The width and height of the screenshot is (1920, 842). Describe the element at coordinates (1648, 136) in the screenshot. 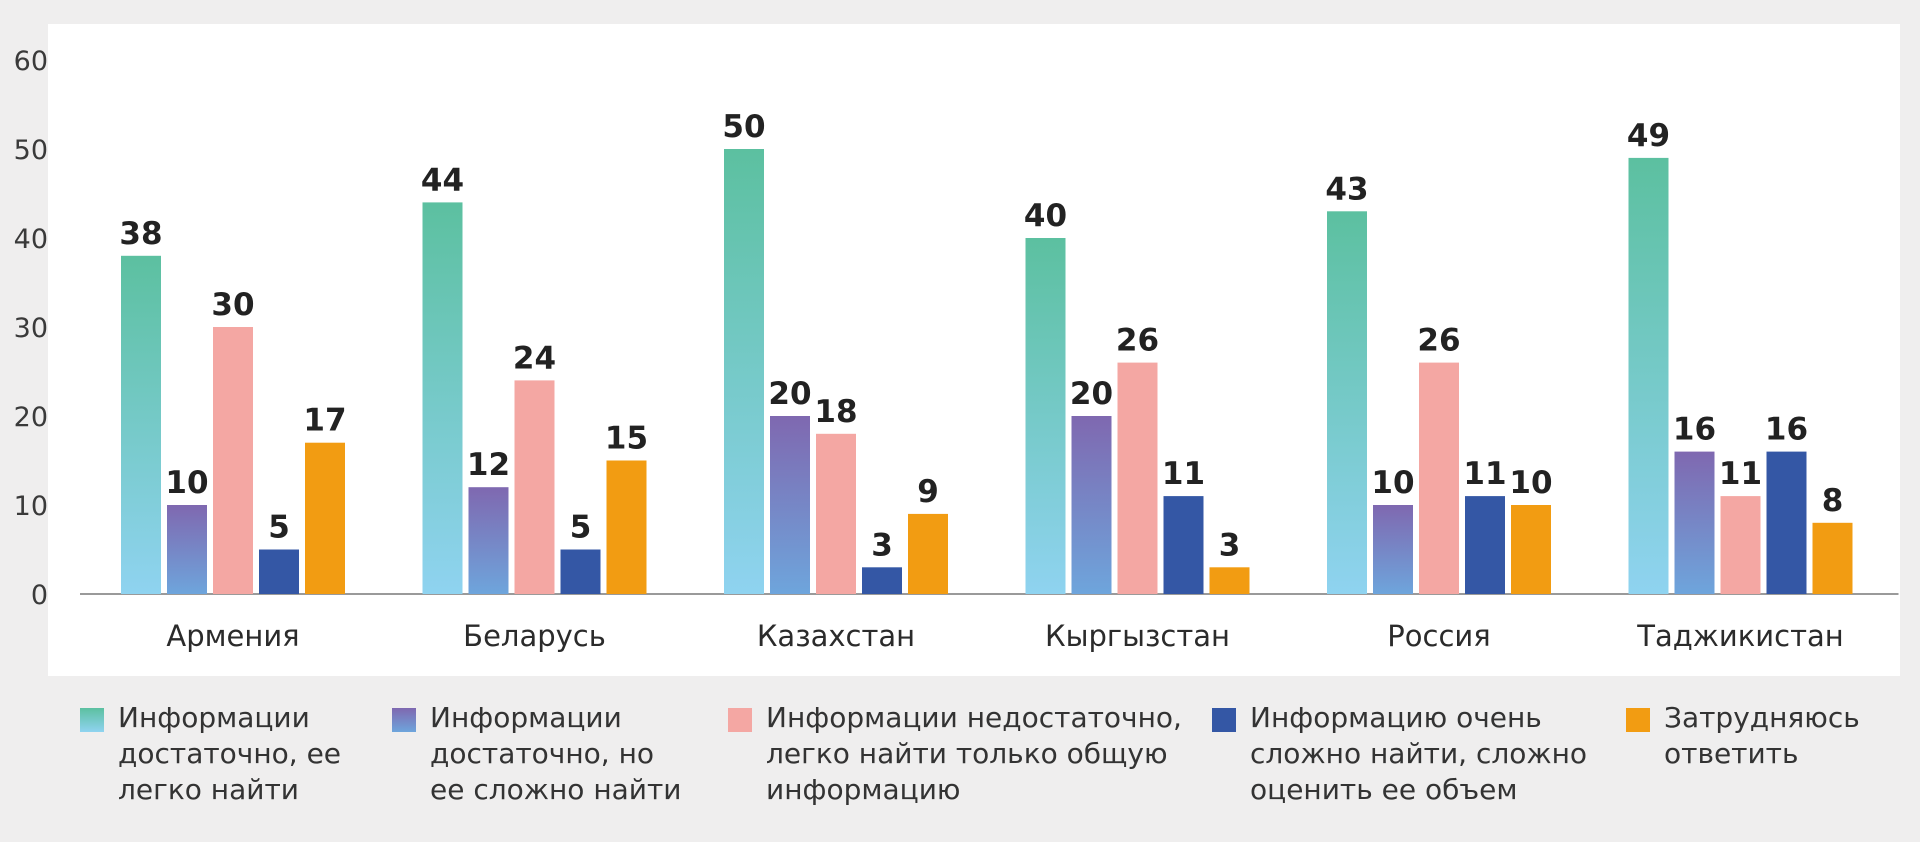

I see `value-label: 49` at that location.